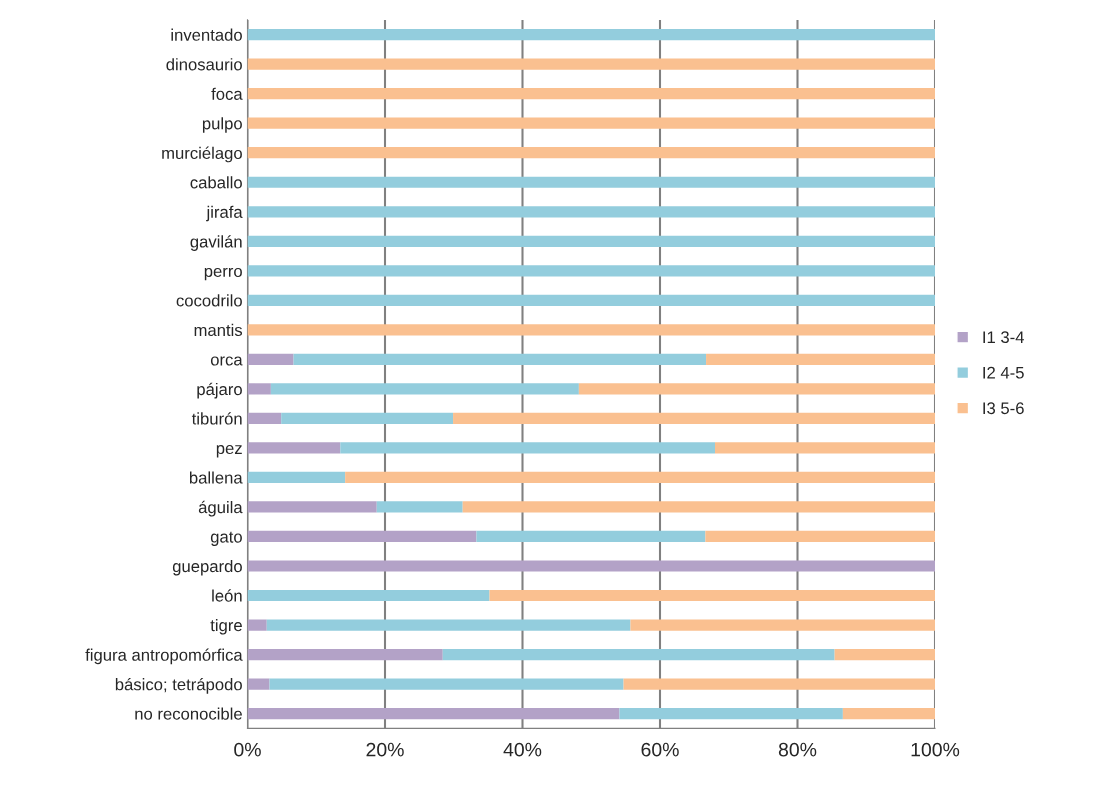 The height and width of the screenshot is (796, 1100). I want to click on y-tick-label: jirafa, so click(224, 213).